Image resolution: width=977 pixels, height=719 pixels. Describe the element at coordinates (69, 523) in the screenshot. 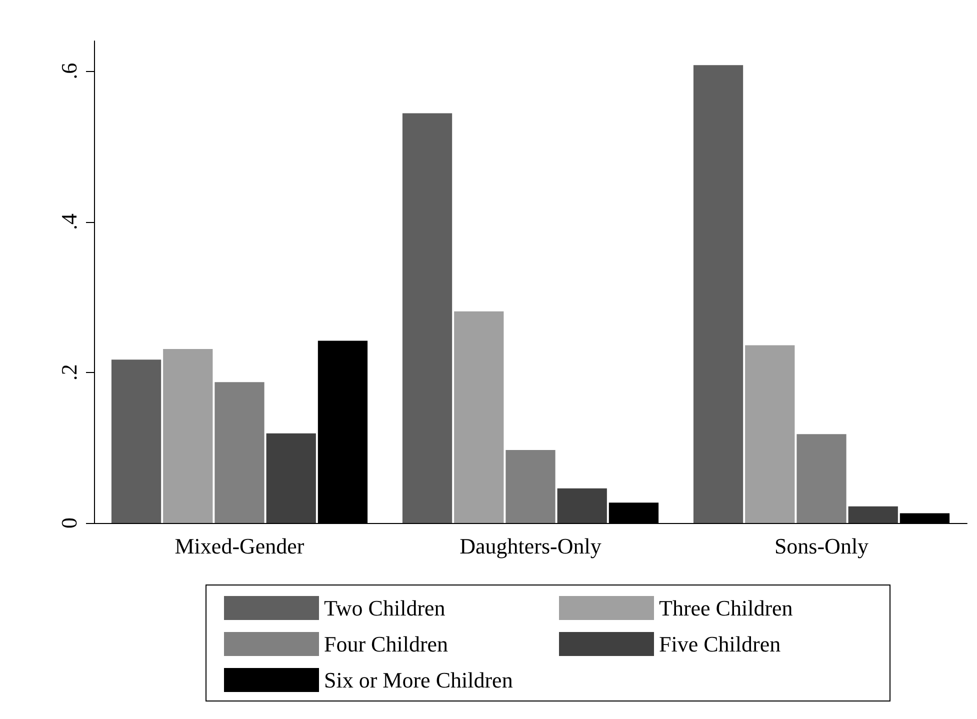

I see `y-tick-label: 0` at that location.